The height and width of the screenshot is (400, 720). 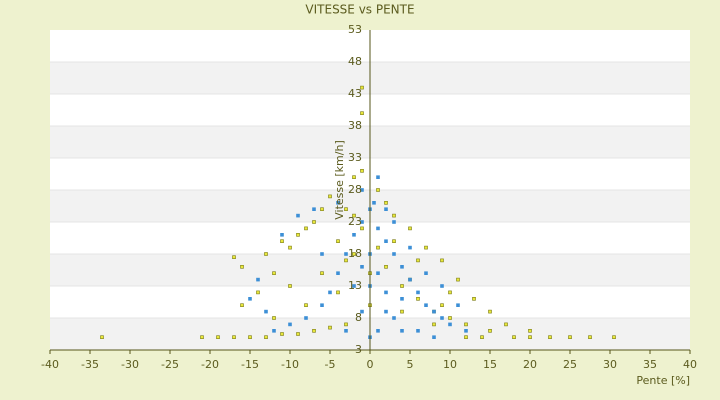 I want to click on x-tick-label: -15, so click(x=250, y=364).